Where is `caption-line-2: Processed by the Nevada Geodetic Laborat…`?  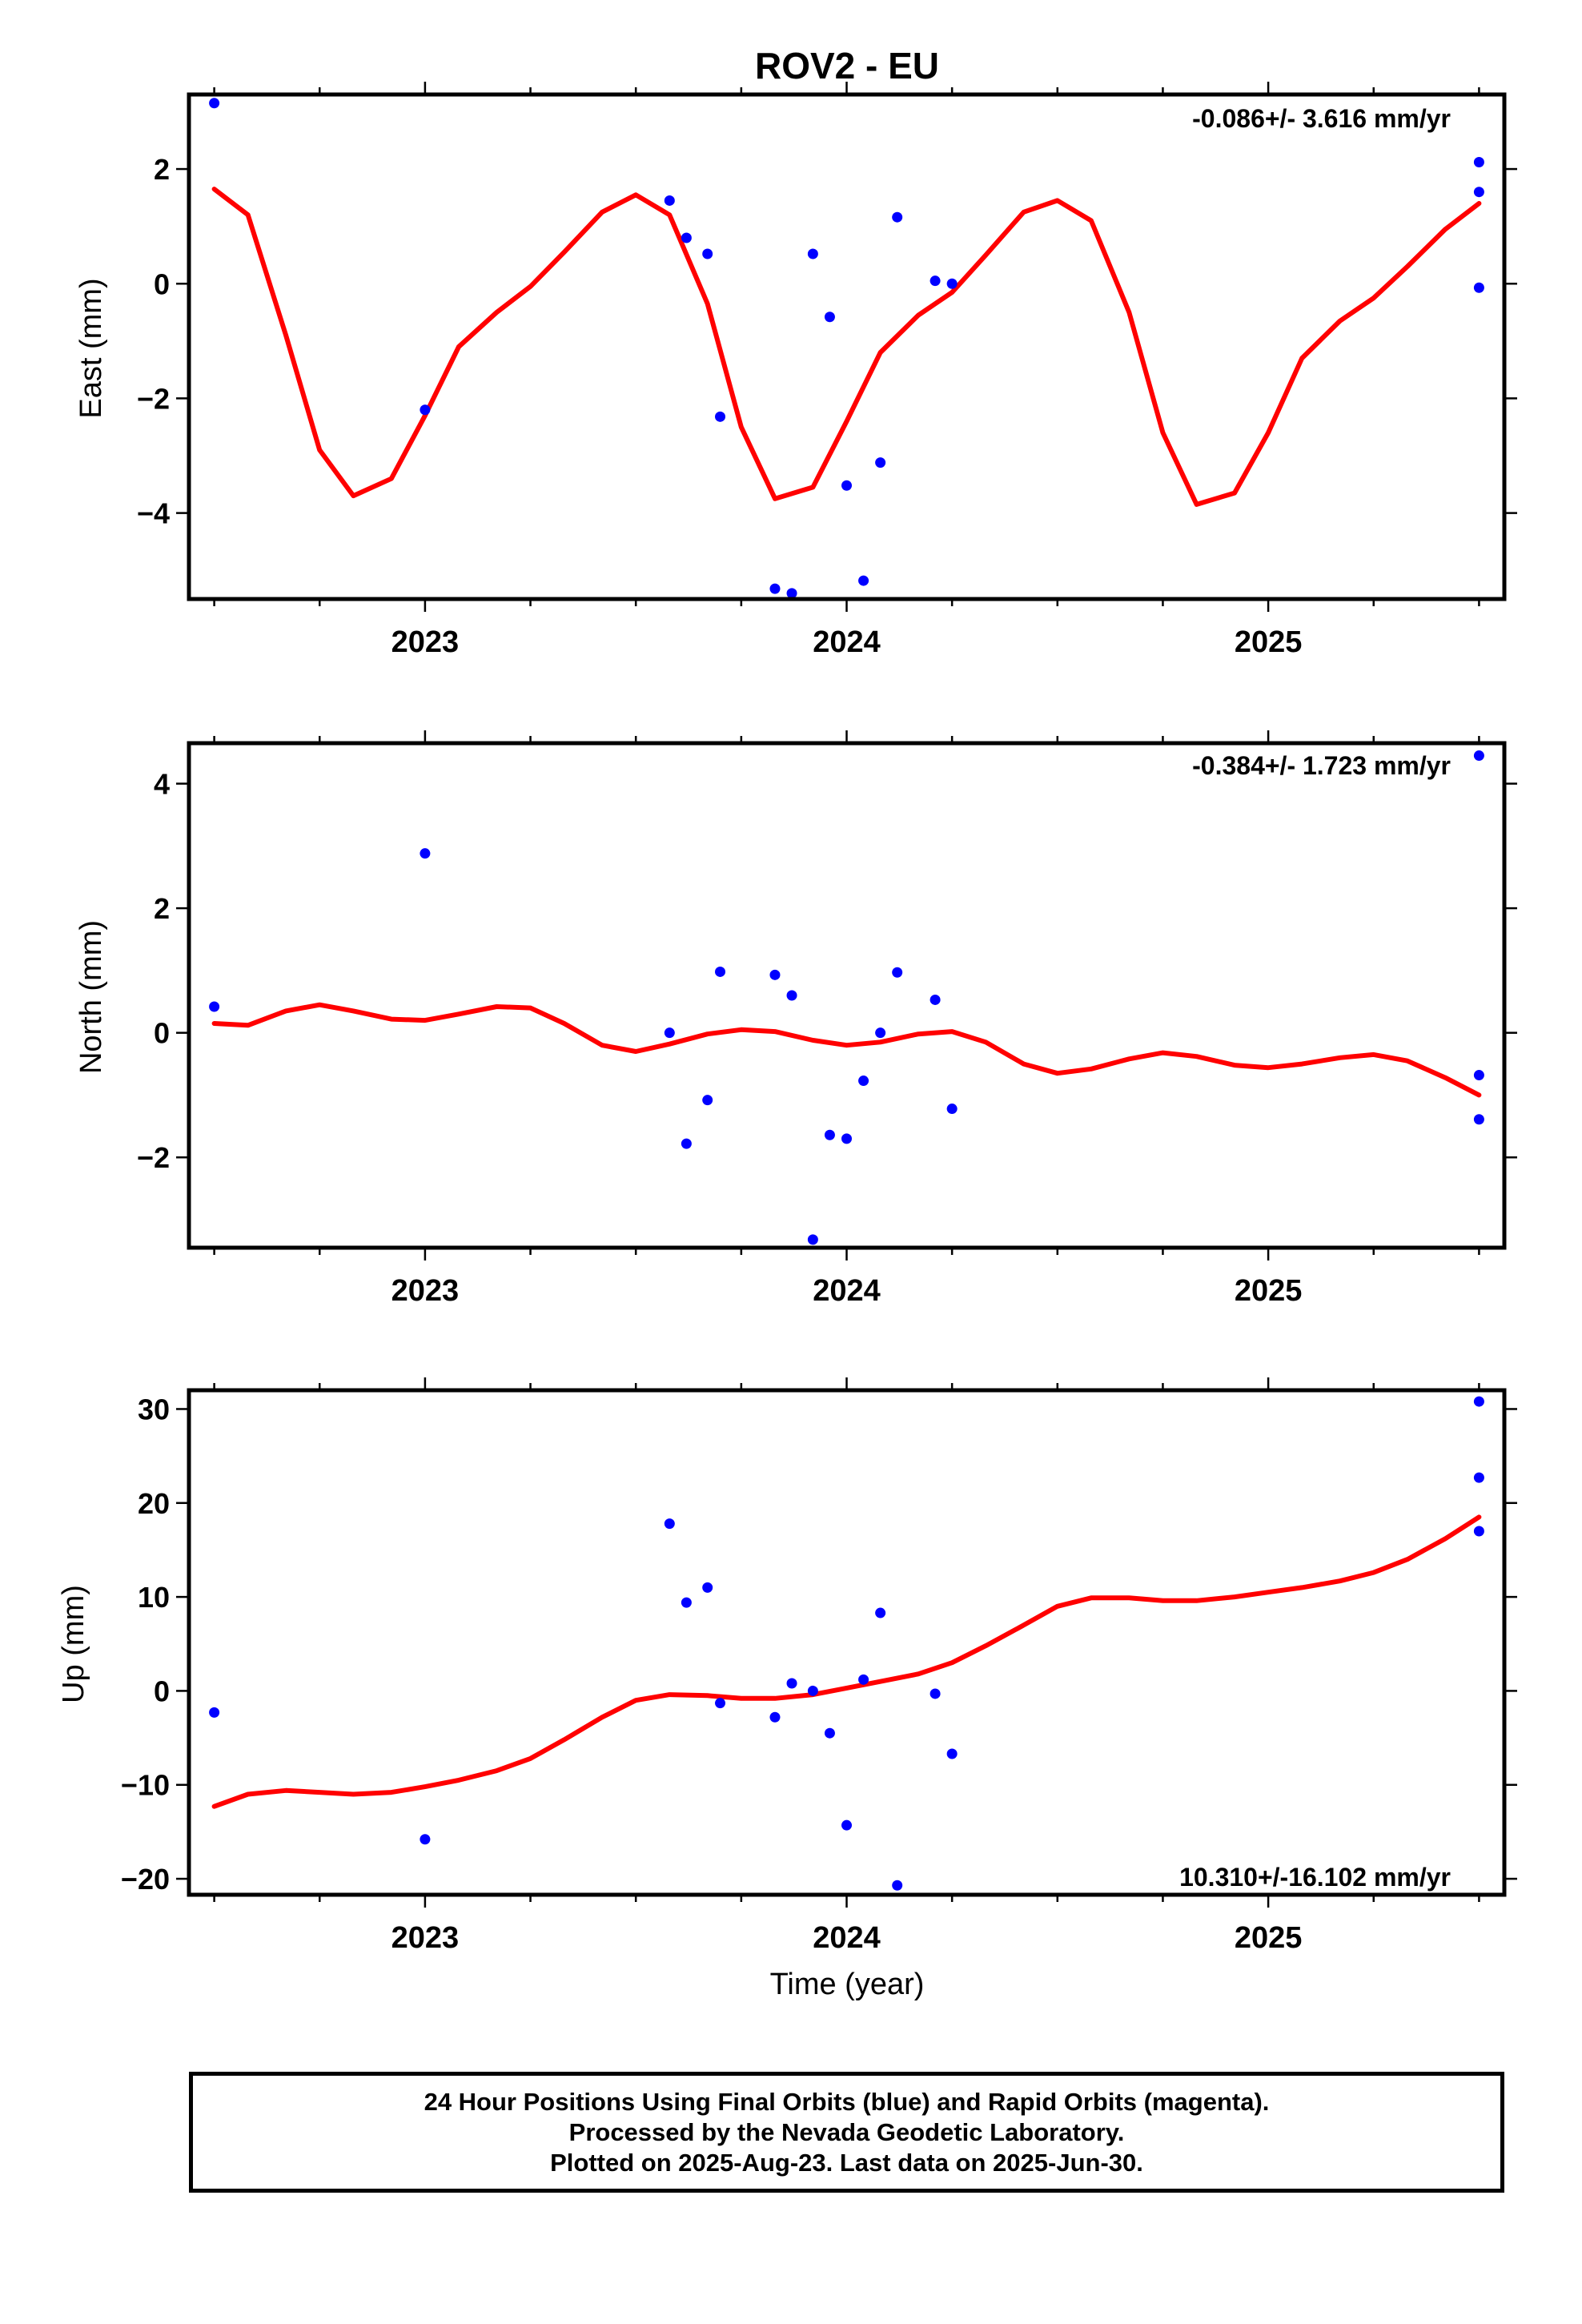 caption-line-2: Processed by the Nevada Geodetic Laborat… is located at coordinates (847, 2131).